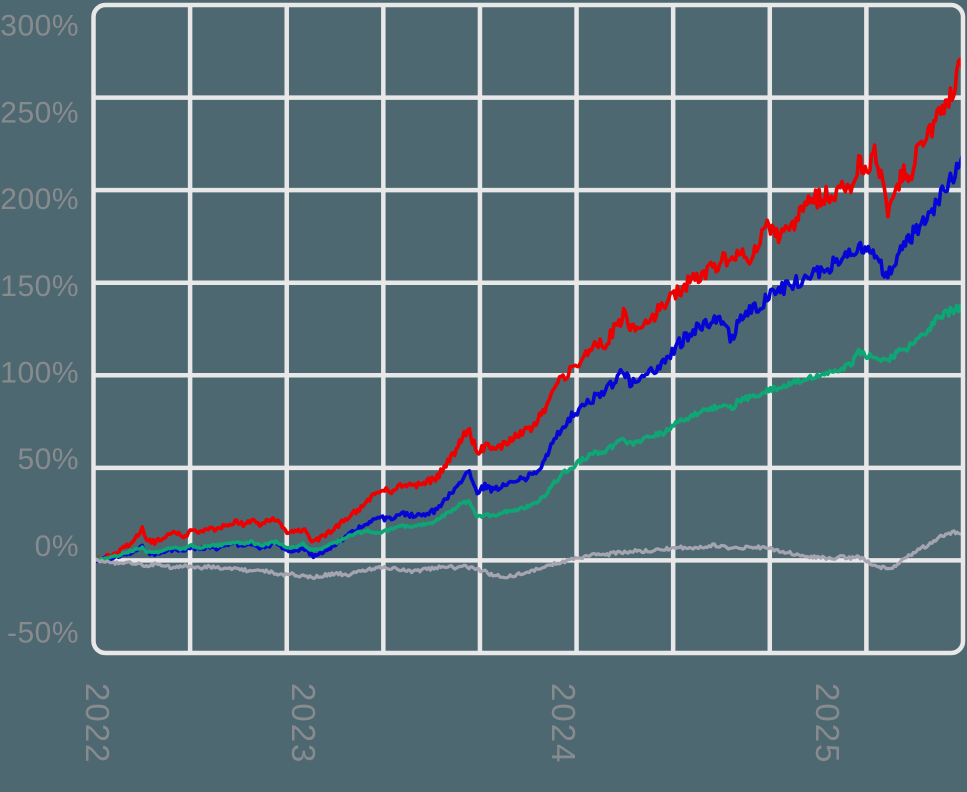 This screenshot has width=967, height=792. What do you see at coordinates (563, 723) in the screenshot?
I see `x-tick-label: 2024` at bounding box center [563, 723].